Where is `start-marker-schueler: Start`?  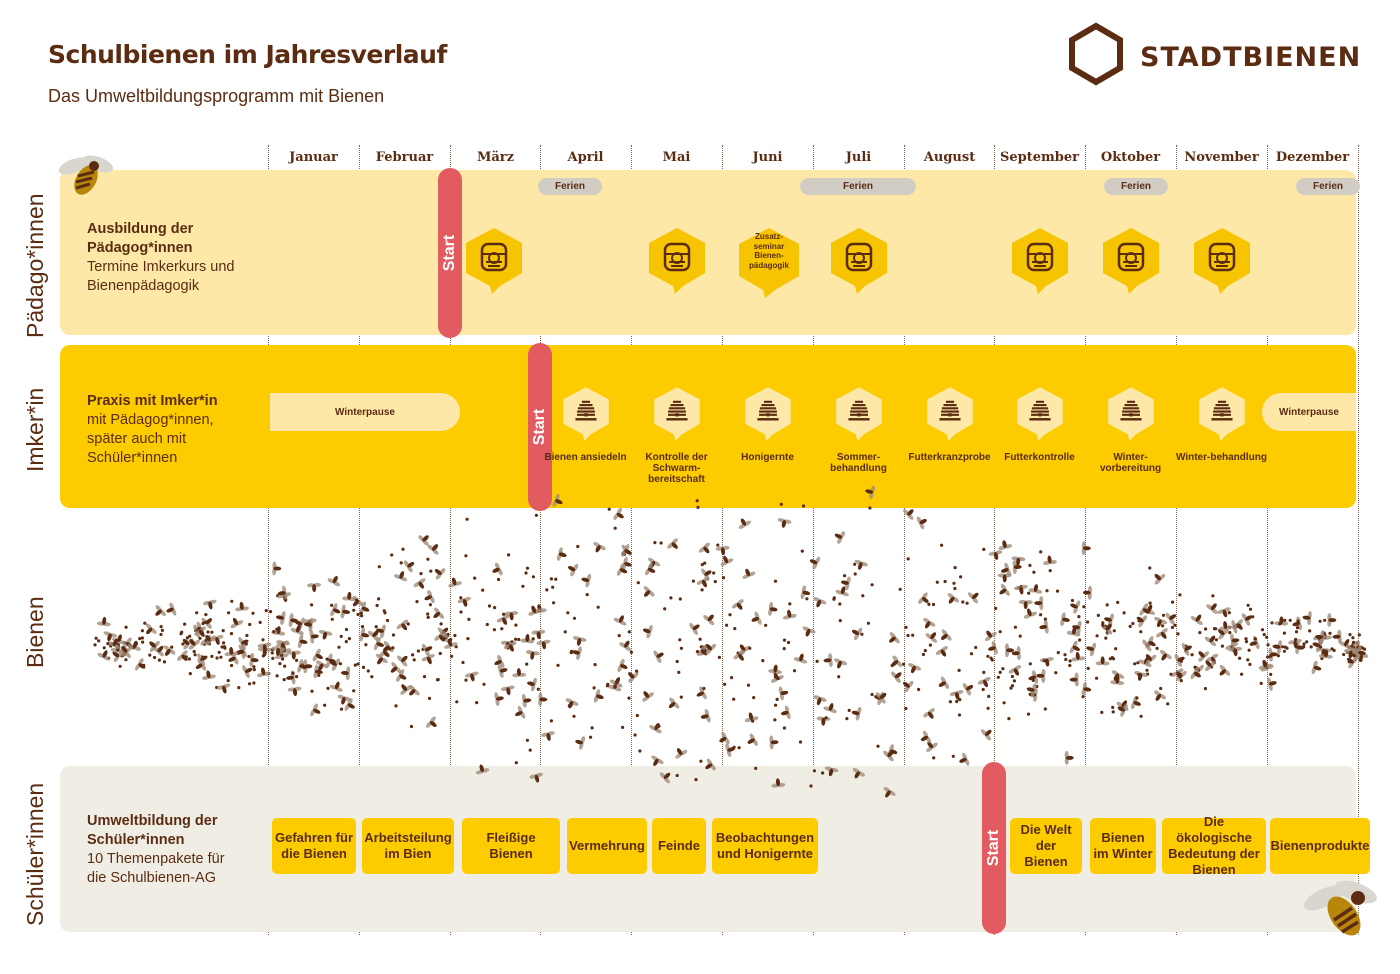 start-marker-schueler: Start is located at coordinates (994, 848).